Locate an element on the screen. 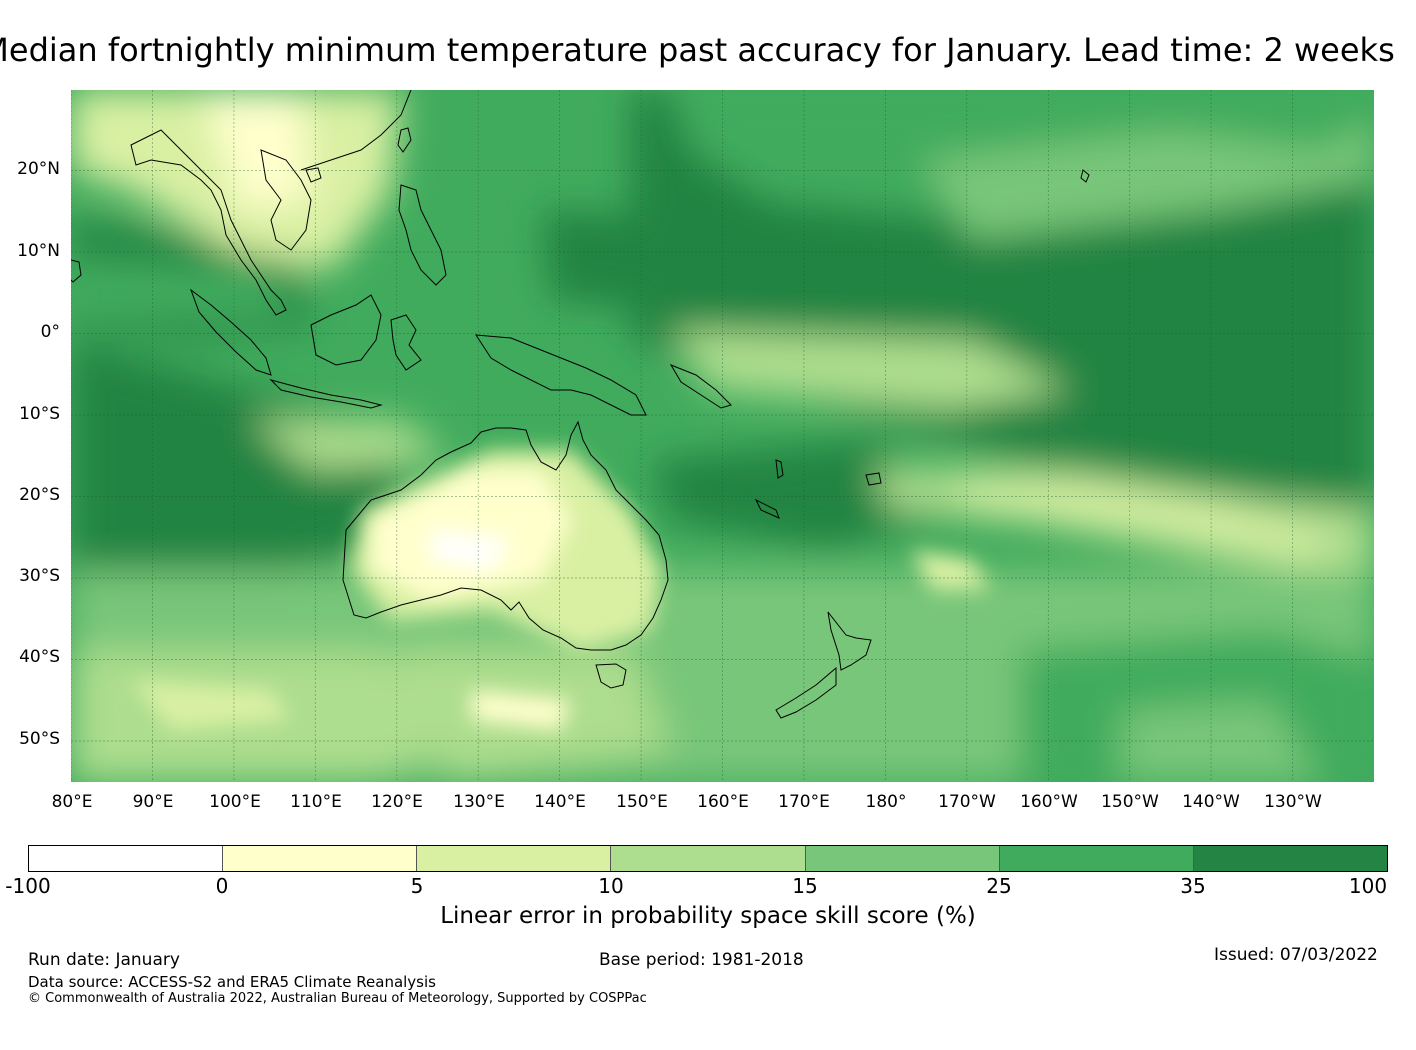 The height and width of the screenshot is (1050, 1416). sri-lanka-coastline is located at coordinates (76, 271).